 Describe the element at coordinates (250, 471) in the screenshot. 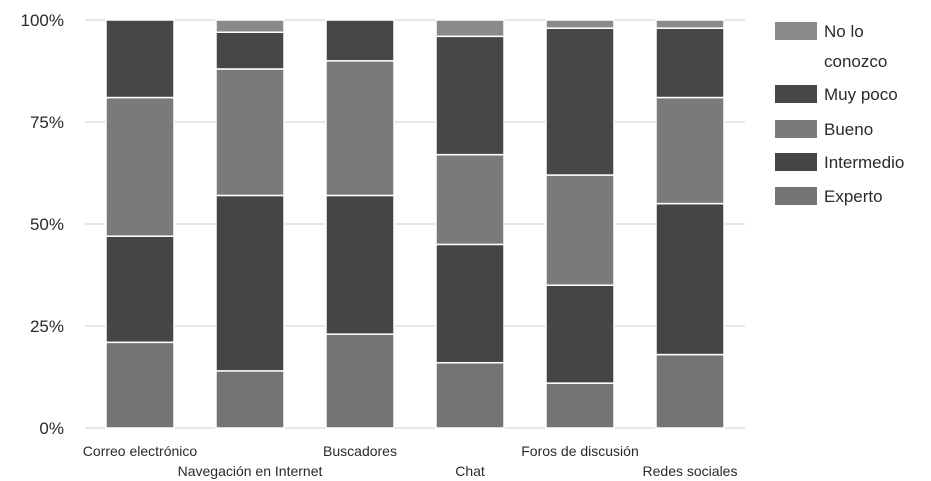

I see `x-category-label: Navegación en Internet` at that location.